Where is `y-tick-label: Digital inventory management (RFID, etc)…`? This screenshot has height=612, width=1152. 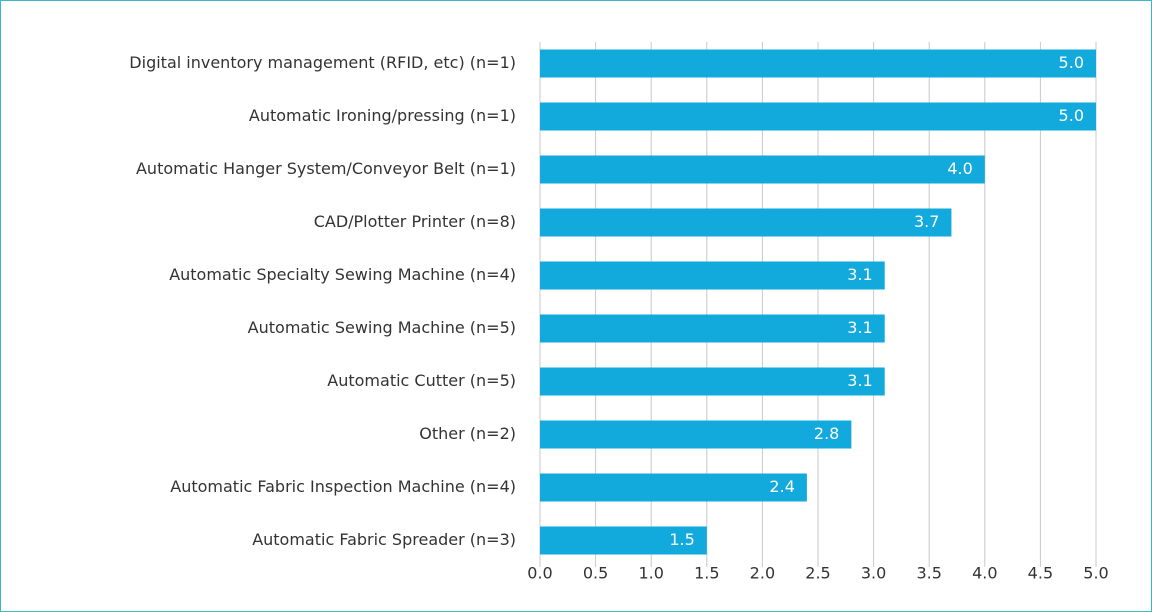 y-tick-label: Digital inventory management (RFID, etc)… is located at coordinates (322, 62).